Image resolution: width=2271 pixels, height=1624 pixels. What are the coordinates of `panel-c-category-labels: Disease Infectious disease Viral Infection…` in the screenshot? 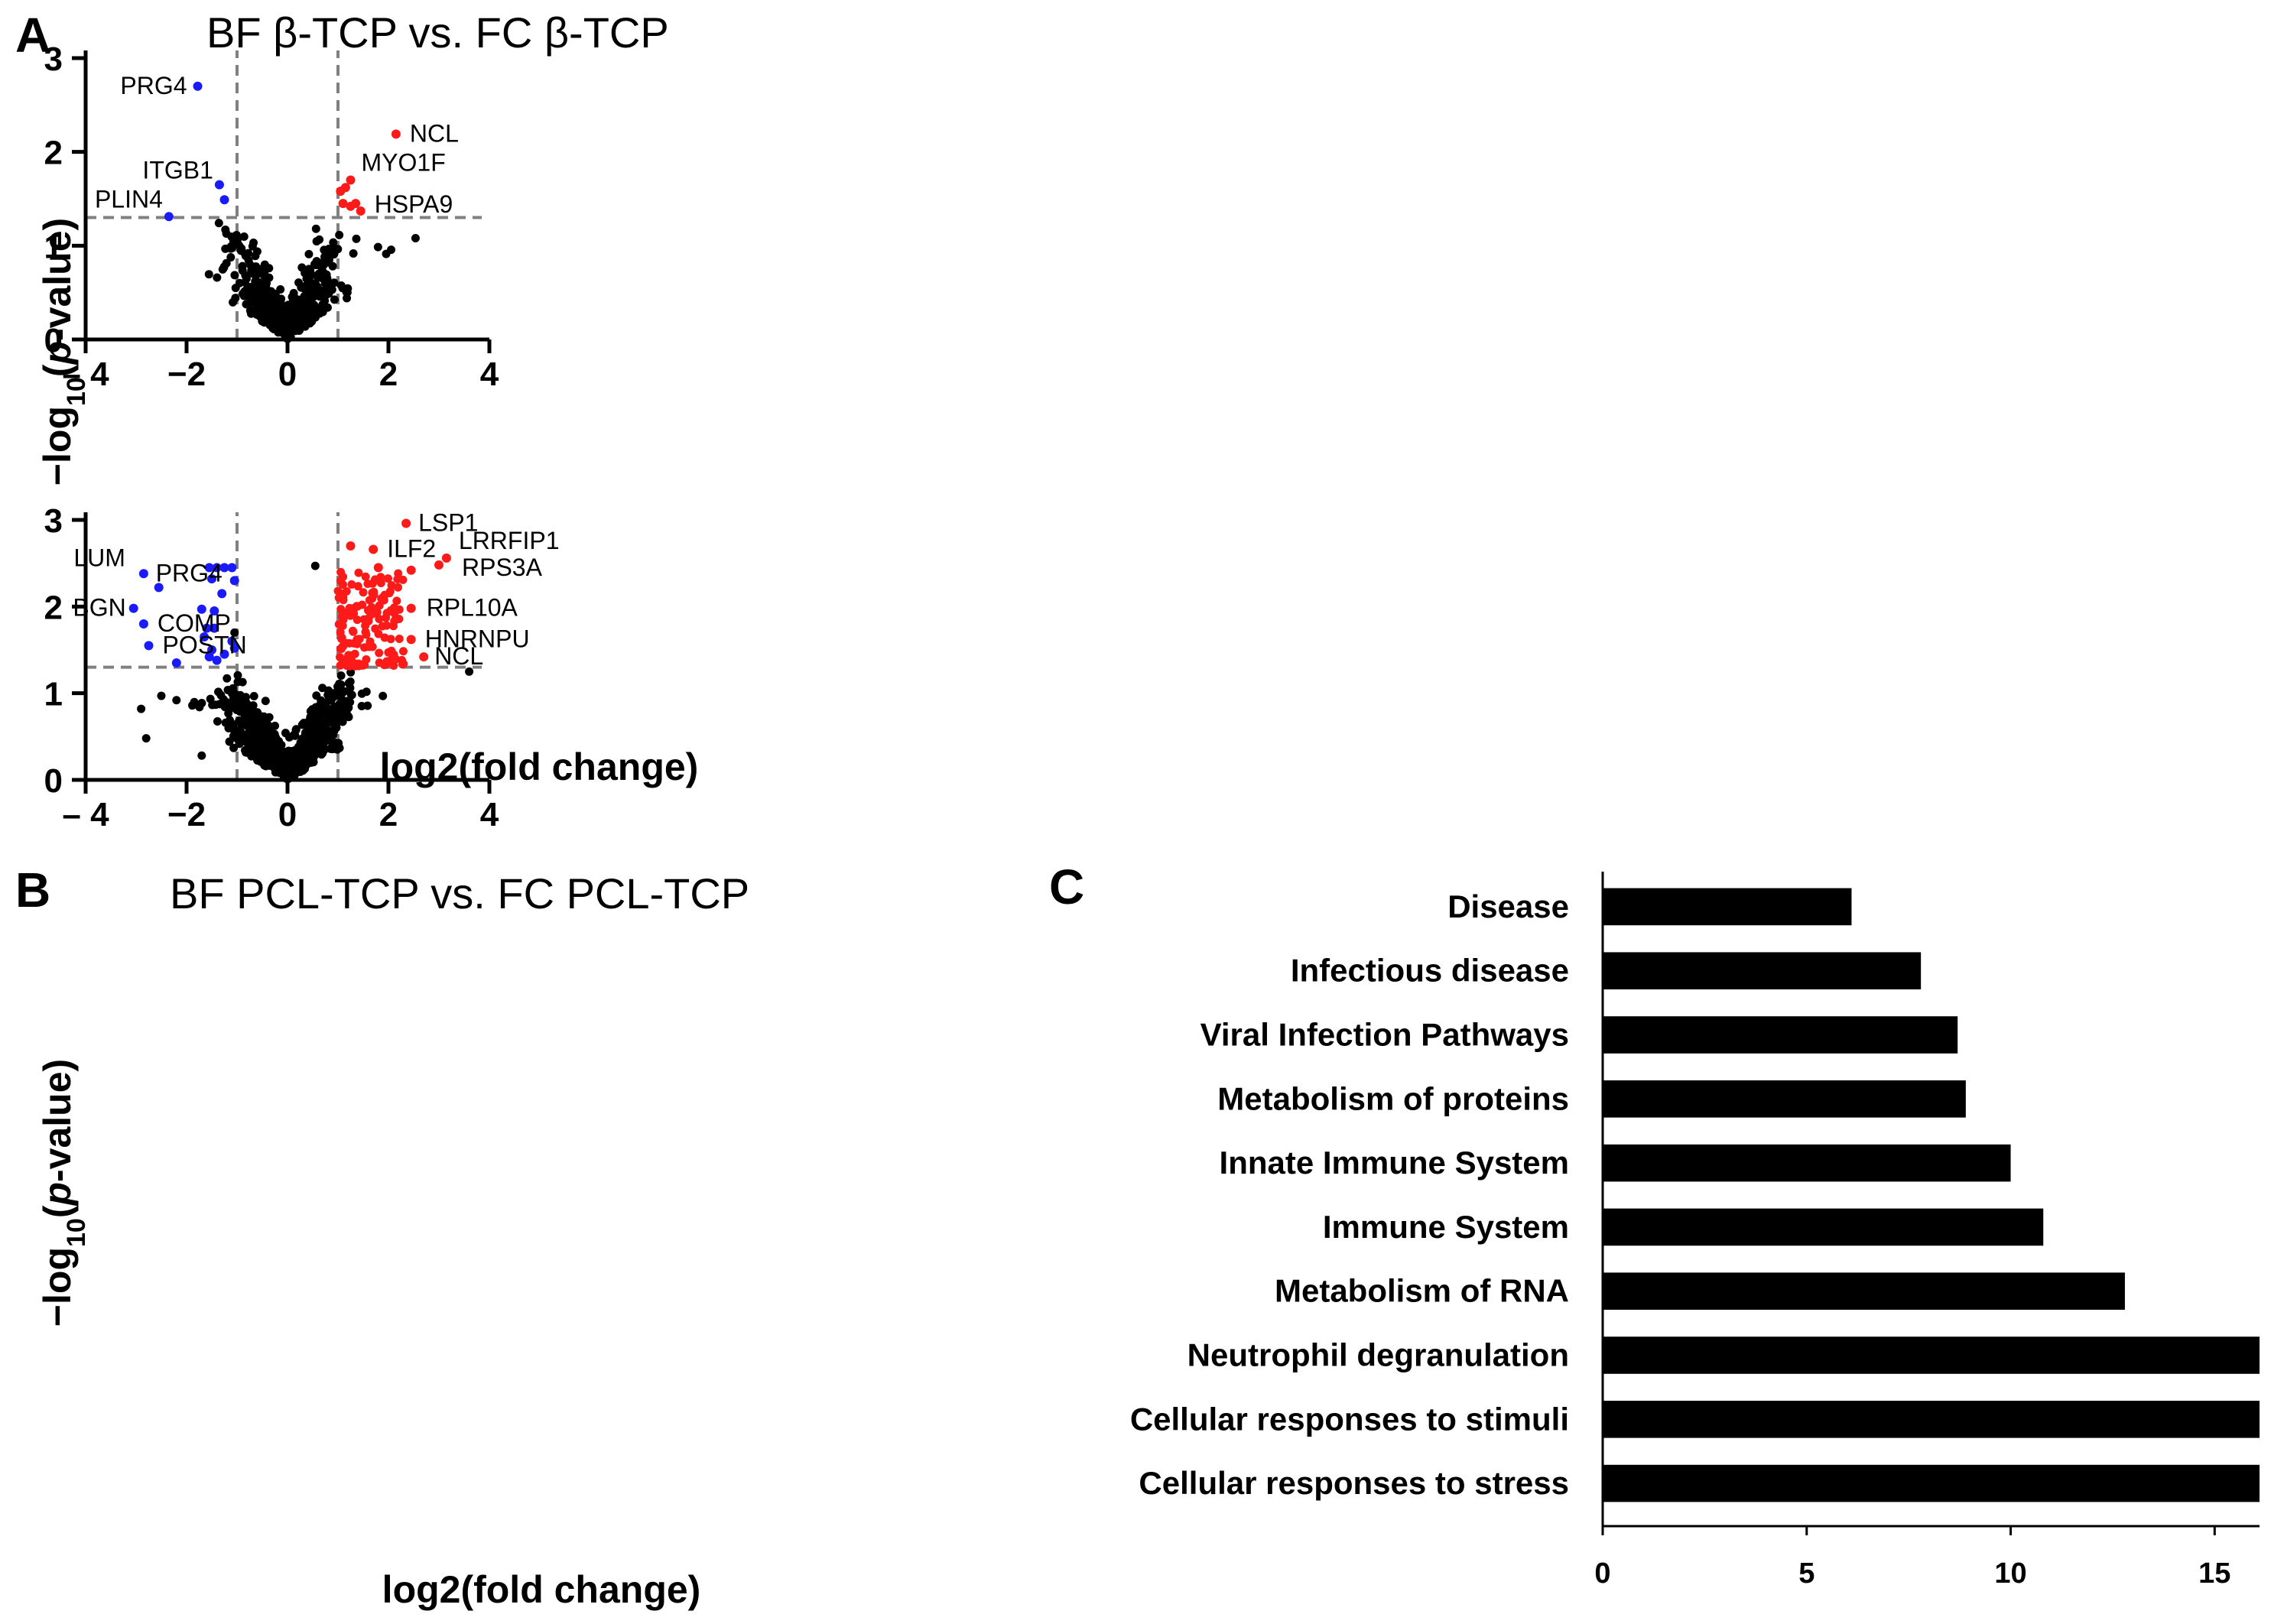 It's located at (1349, 1194).